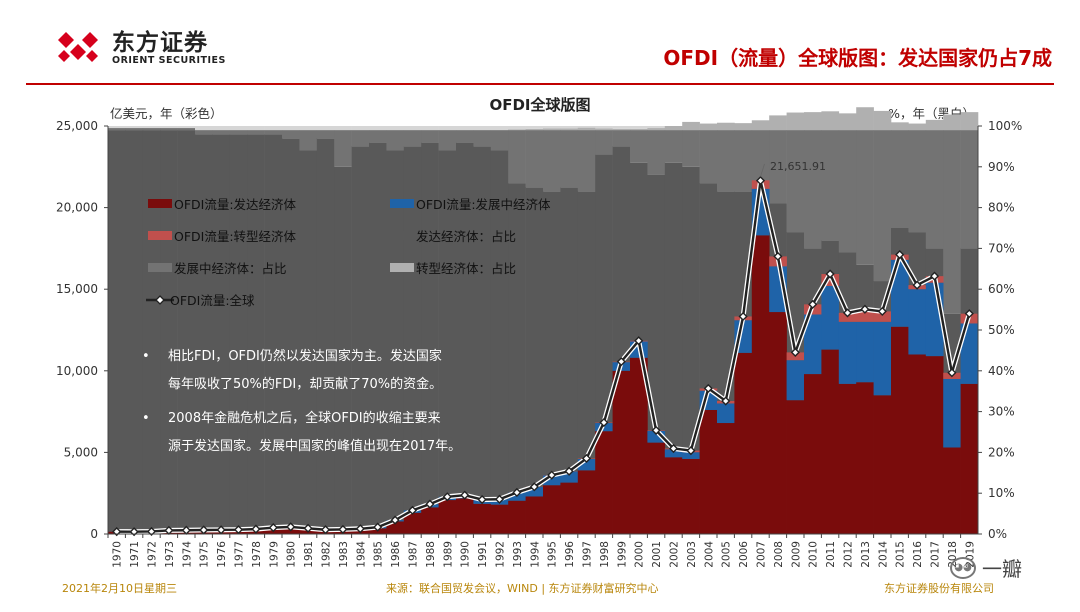 This screenshot has width=1080, height=612. I want to click on legend-swatch, so click(160, 267).